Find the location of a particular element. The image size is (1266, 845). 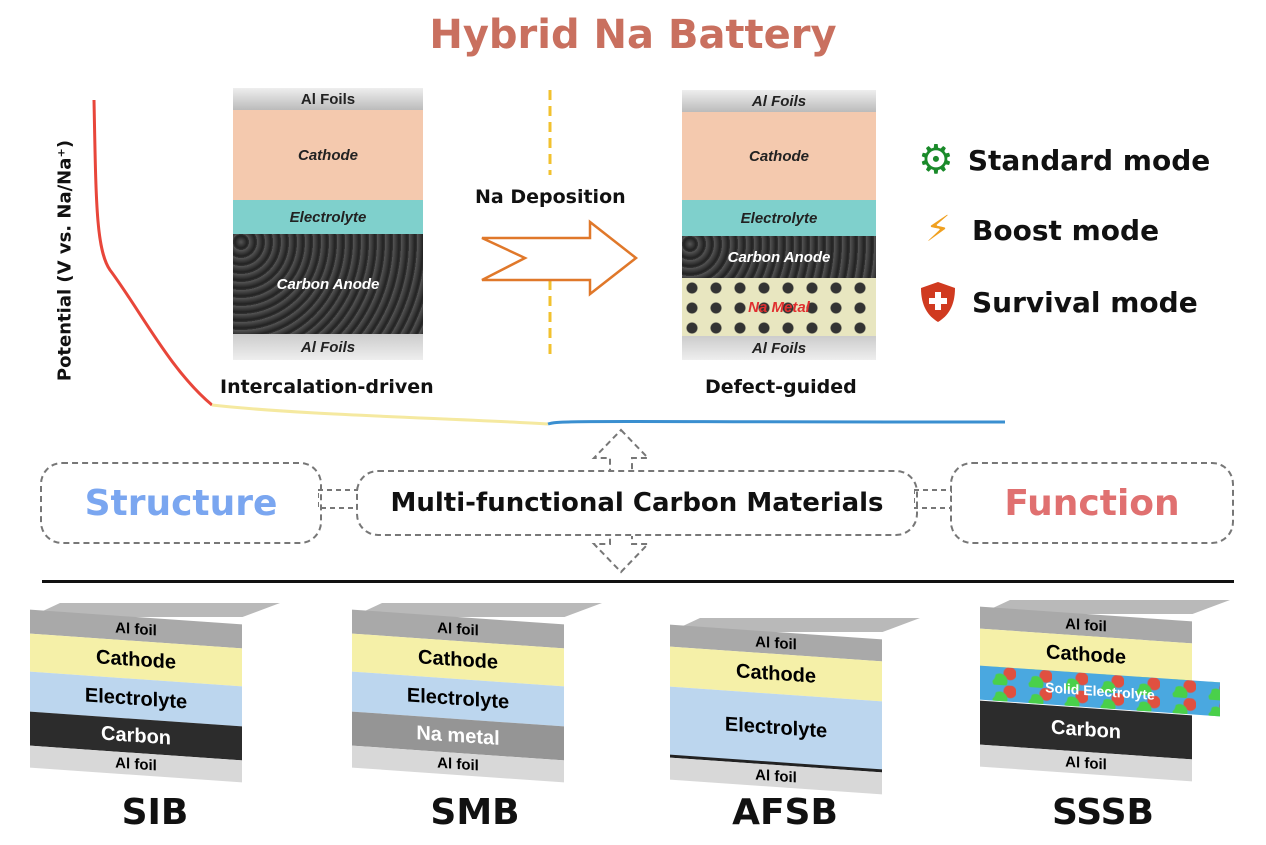

mode-label: Boost mode is located at coordinates (1066, 230).